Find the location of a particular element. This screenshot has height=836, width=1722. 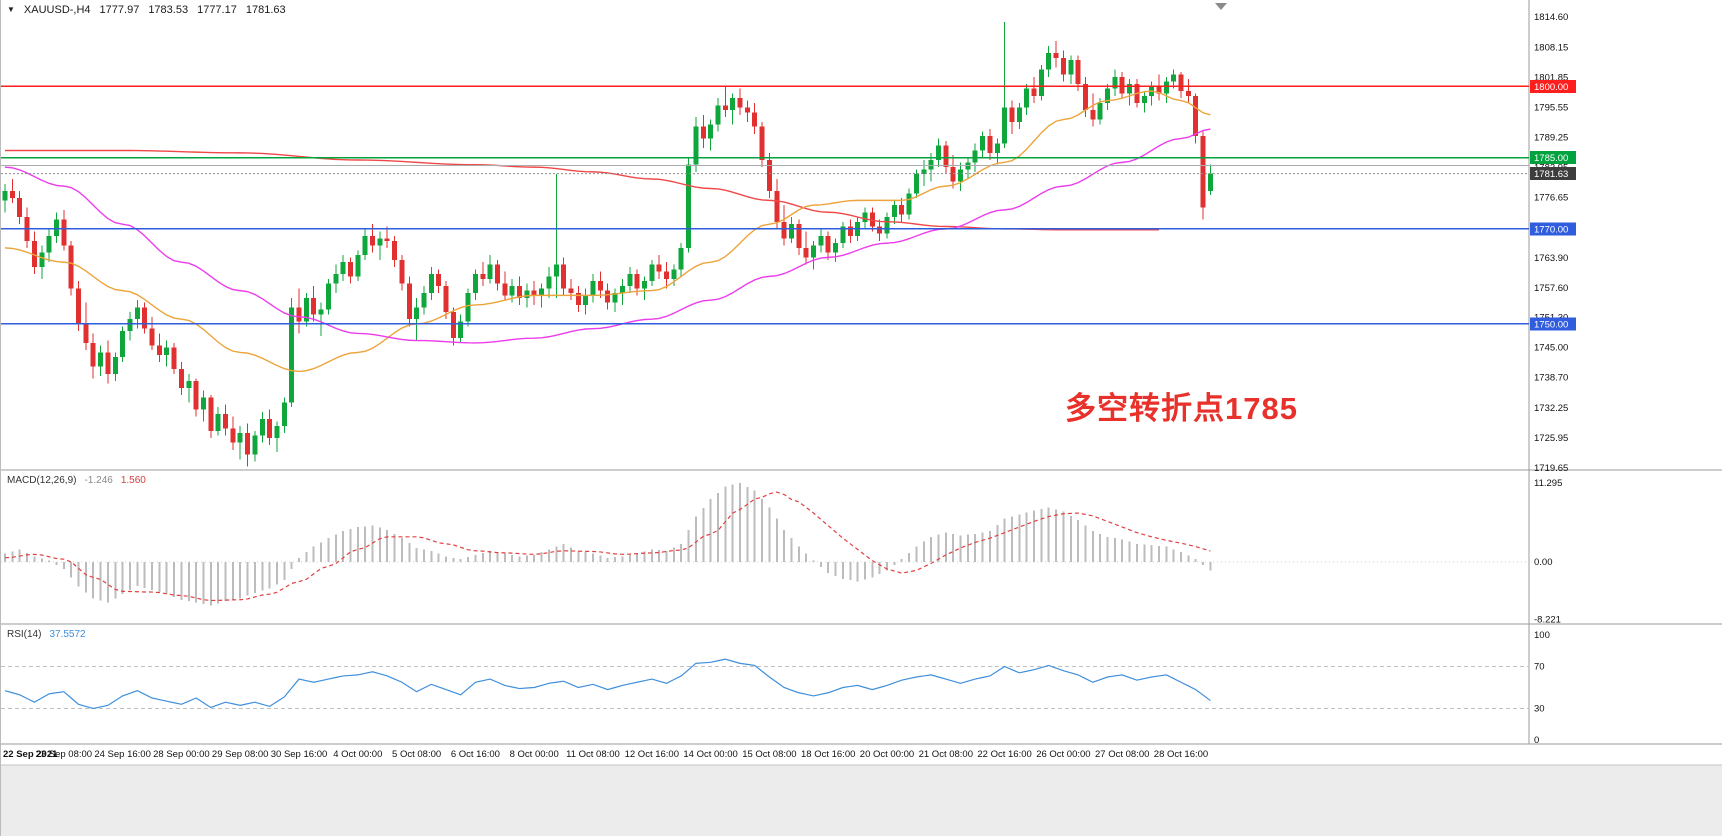

rsi-axis-label: 0 is located at coordinates (1536, 740).